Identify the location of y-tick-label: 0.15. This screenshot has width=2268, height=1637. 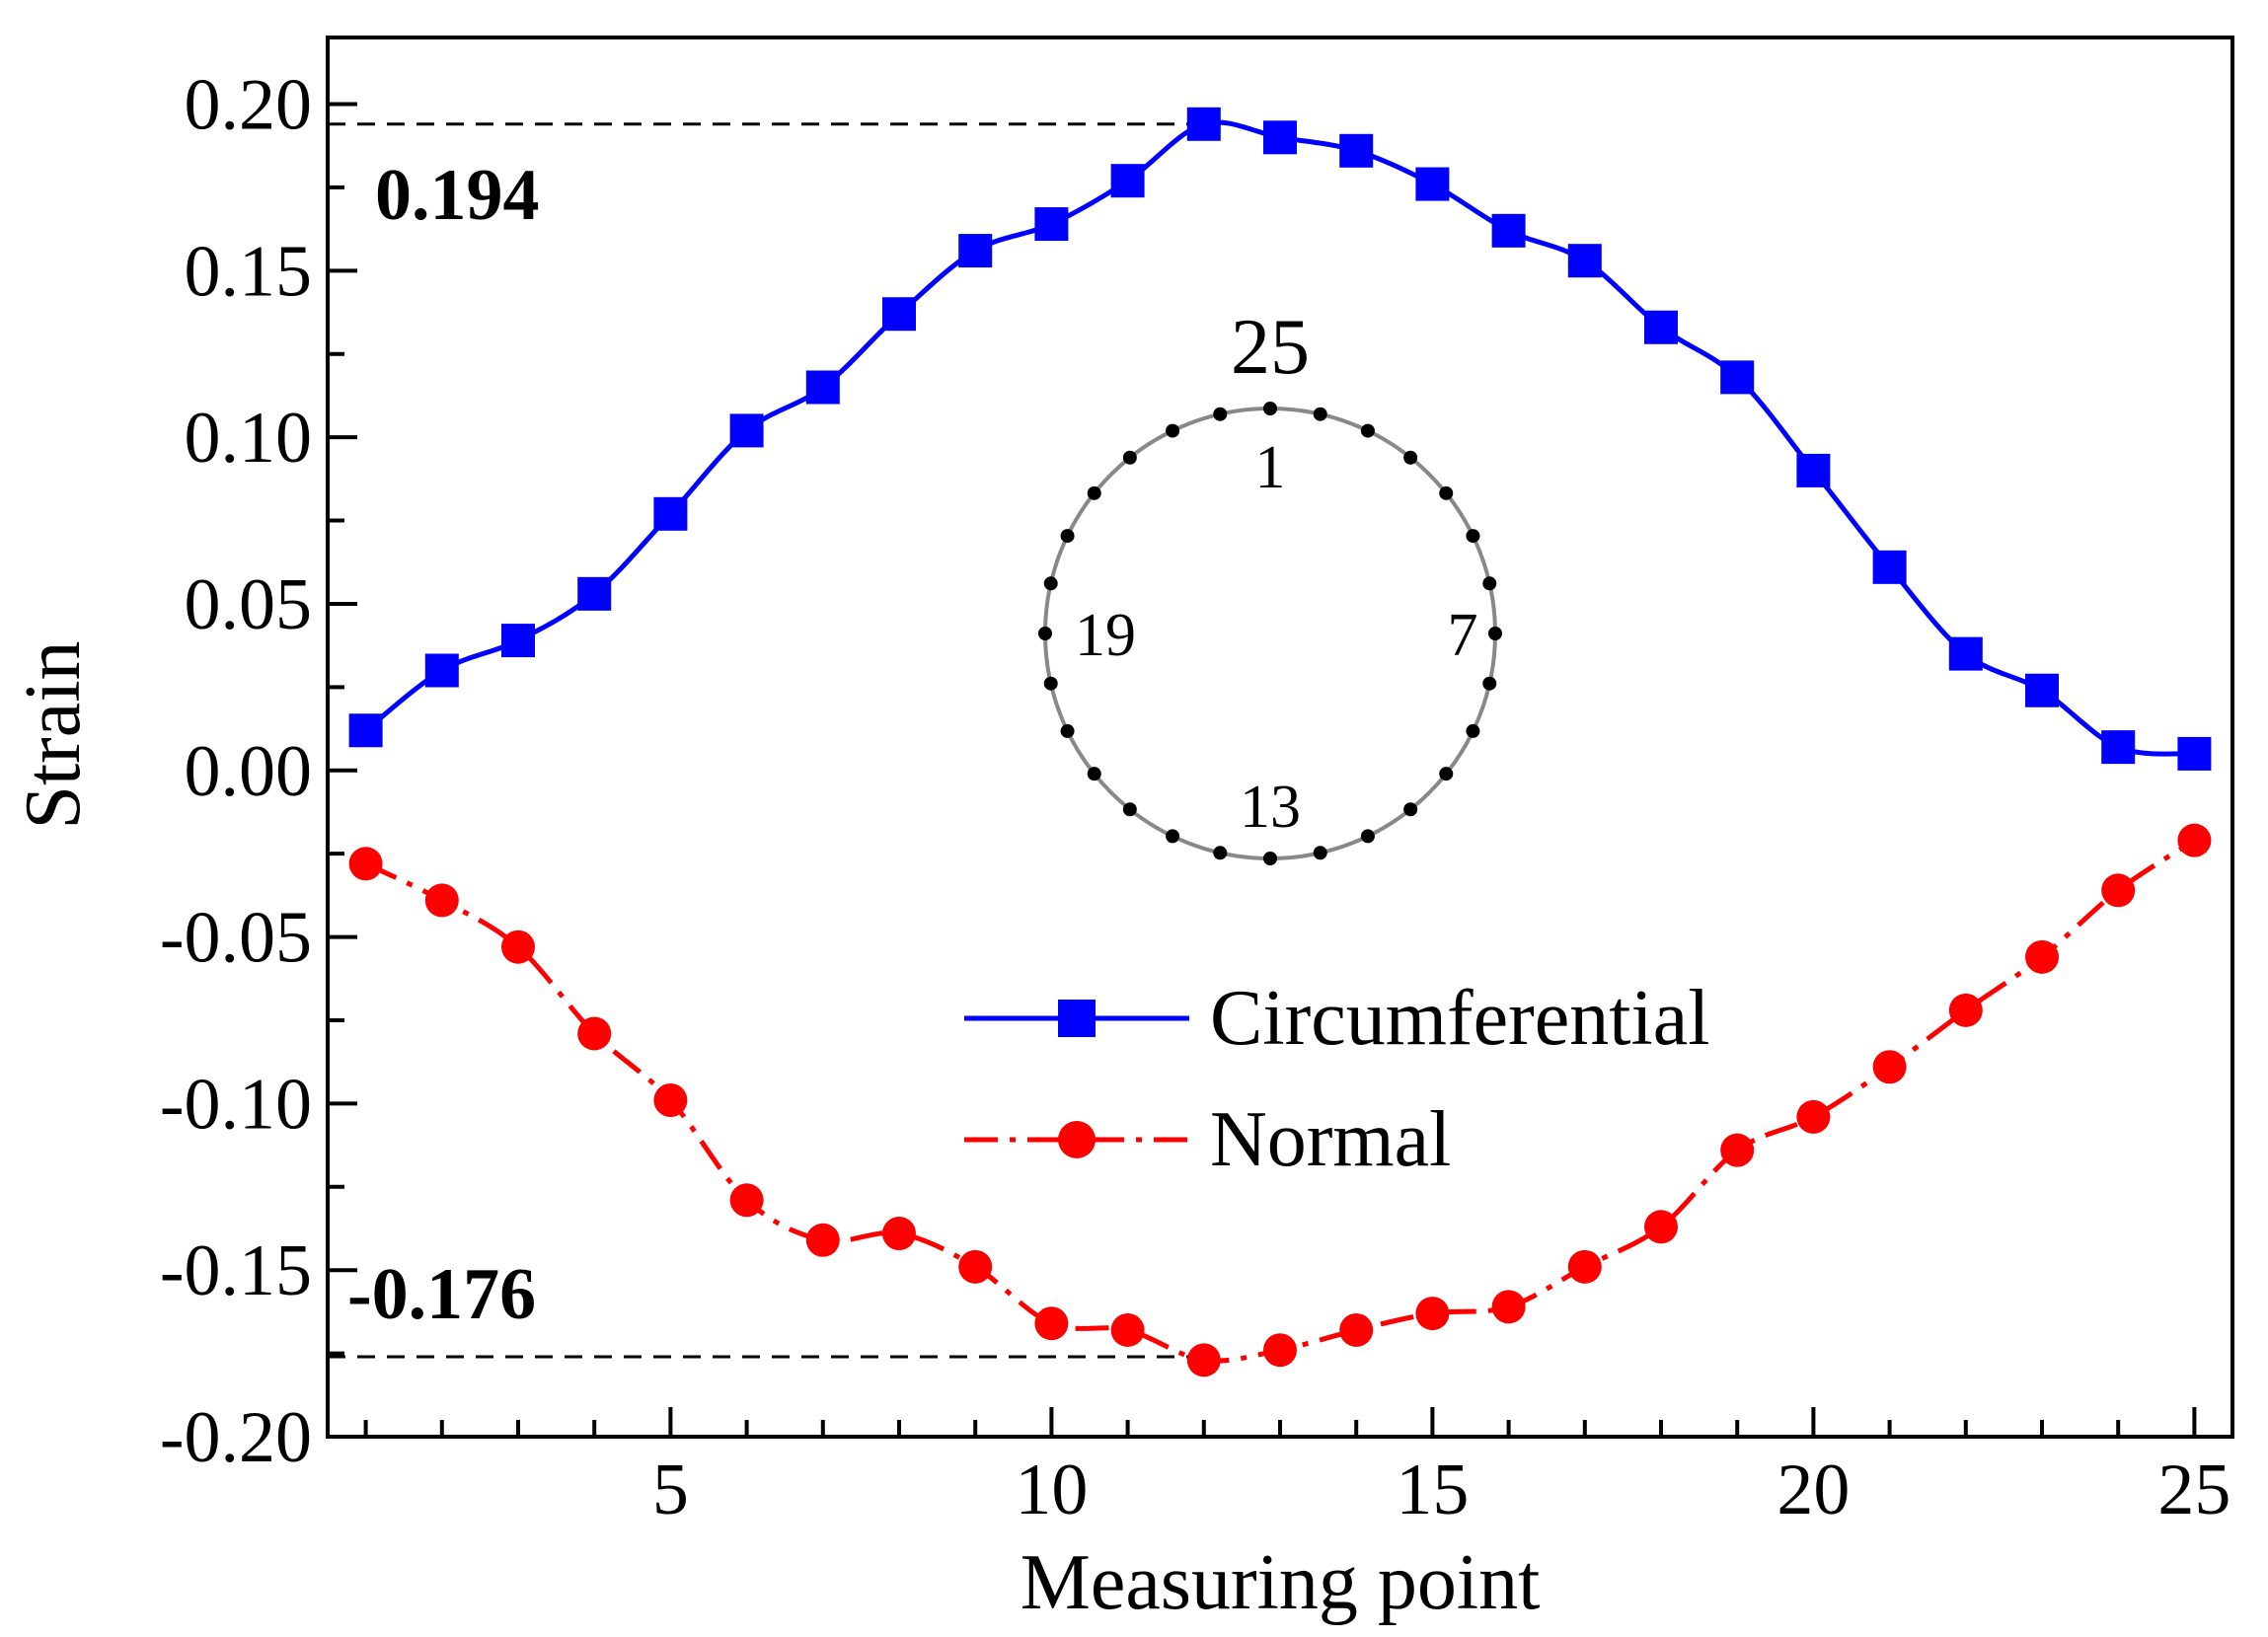
(249, 271).